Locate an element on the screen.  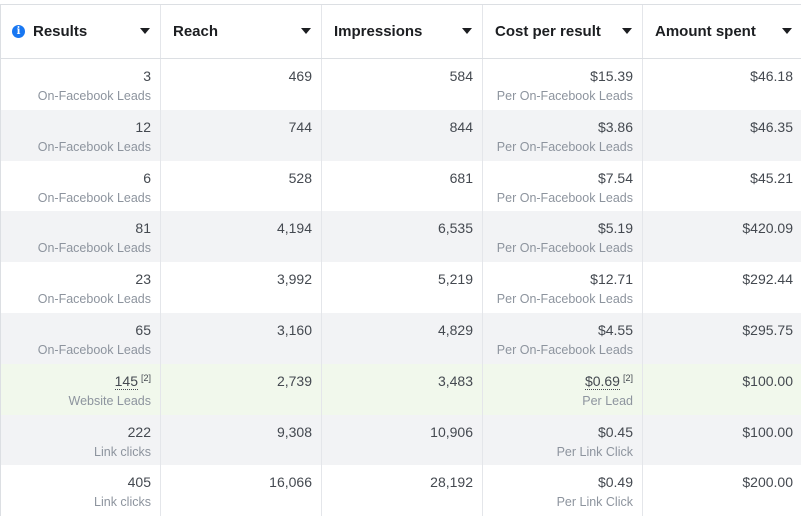
amount-spent-value: $45.21 is located at coordinates (771, 177).